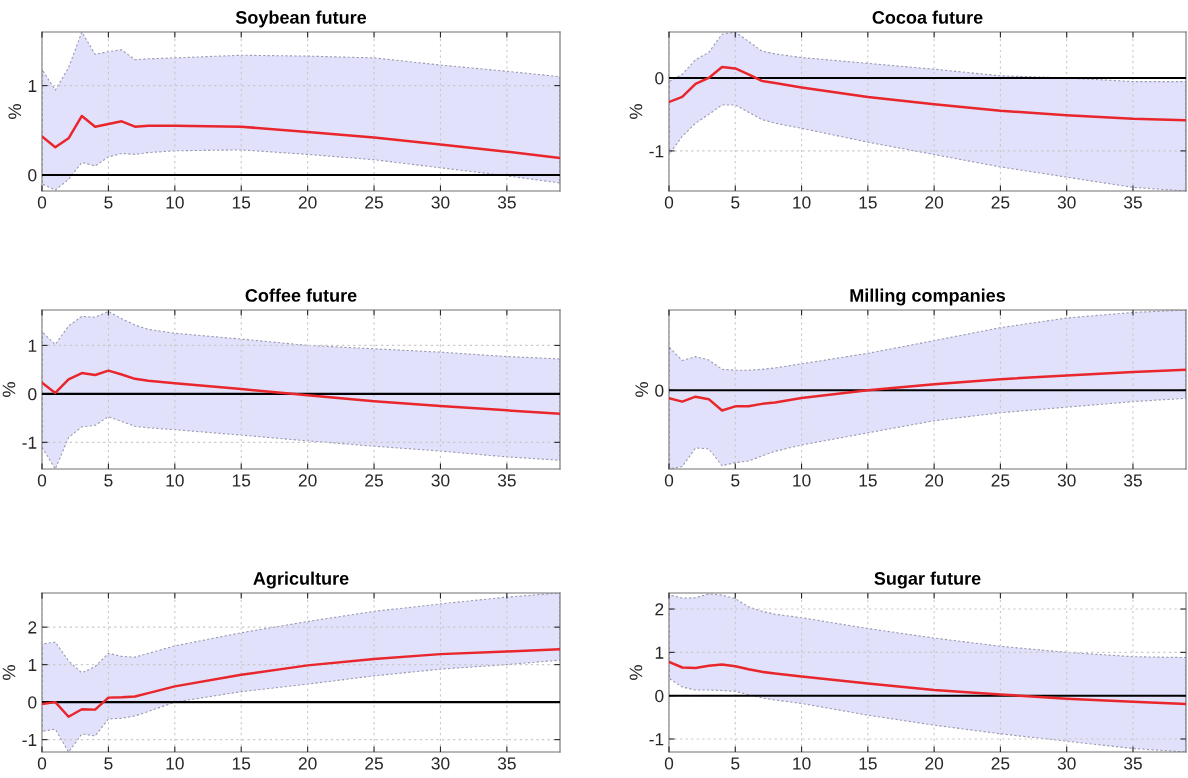  Describe the element at coordinates (927, 17) in the screenshot. I see `chart-title: Cocoa future` at that location.